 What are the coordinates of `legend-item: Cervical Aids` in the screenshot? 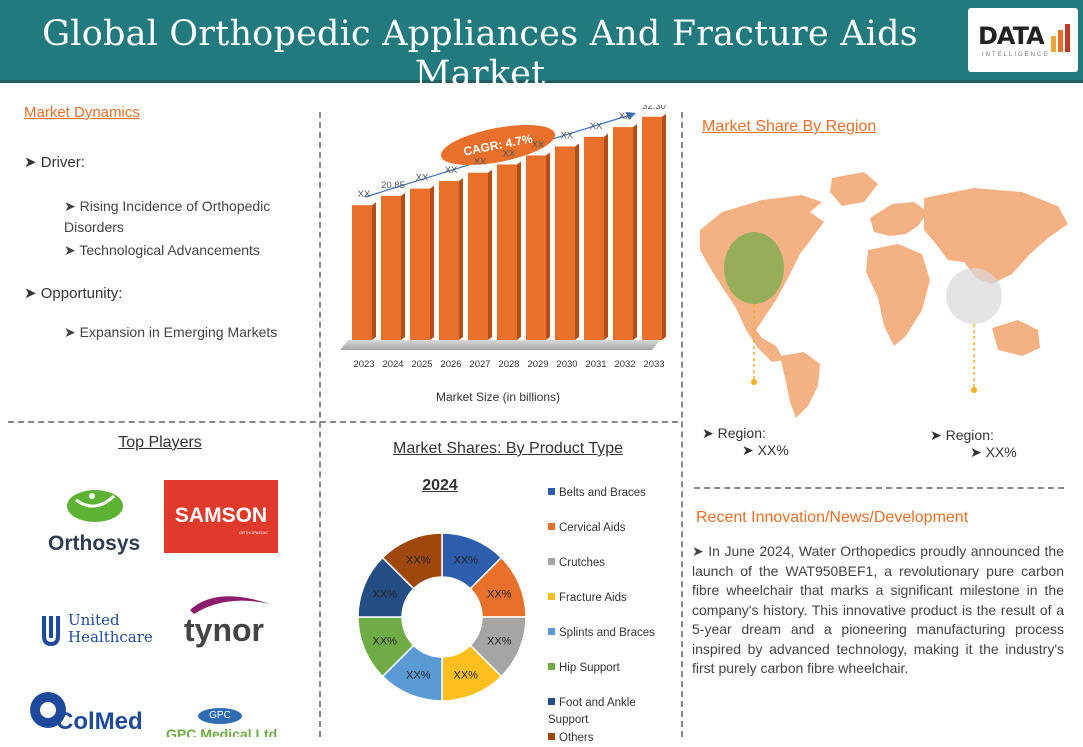 It's located at (603, 528).